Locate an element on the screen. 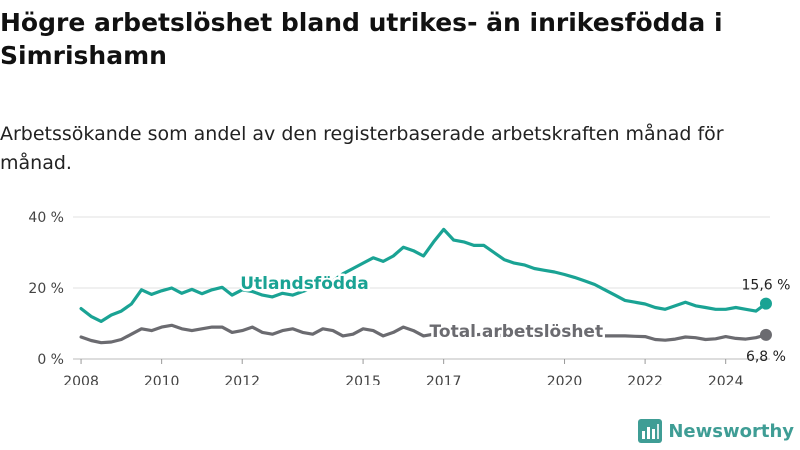 The image size is (800, 450). bar-chart-logo-icon is located at coordinates (650, 431).